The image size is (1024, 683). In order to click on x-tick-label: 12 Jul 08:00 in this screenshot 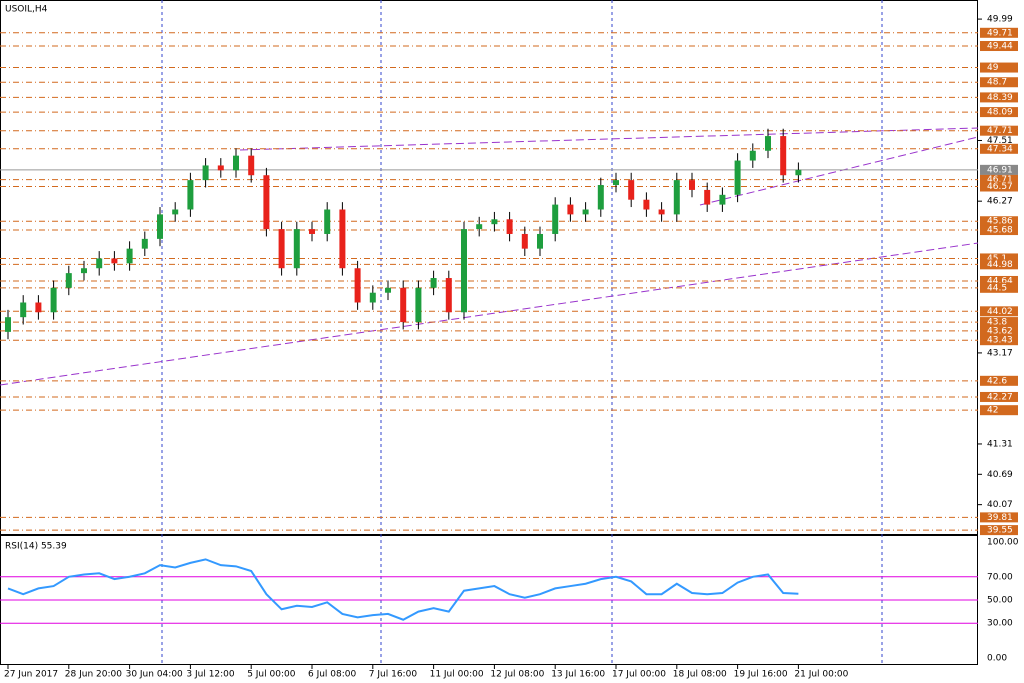, I will do `click(517, 675)`.